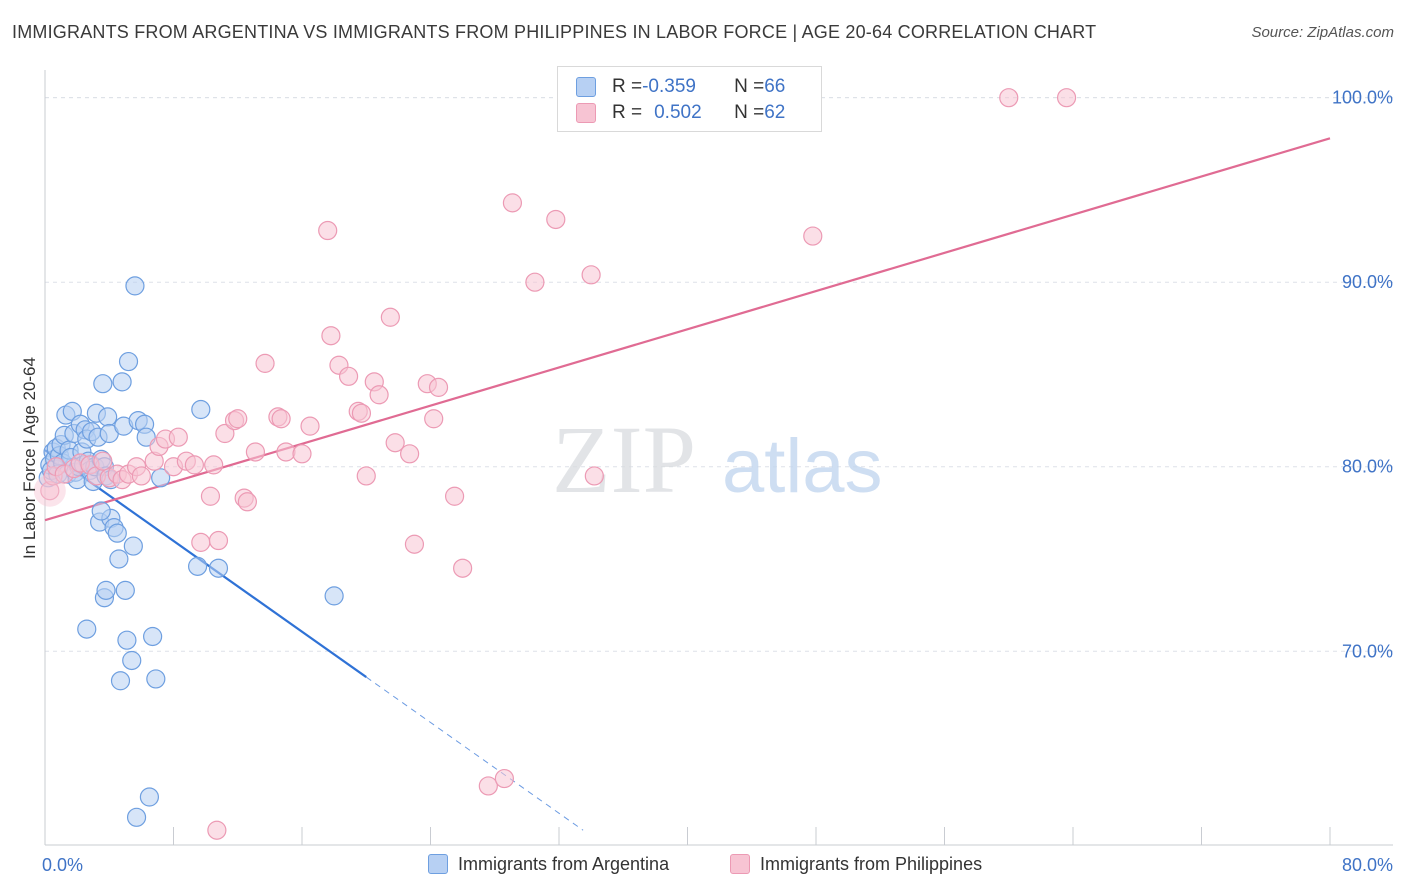  I want to click on argentina-legend-label: Immigrants from Argentina, so click(564, 863).